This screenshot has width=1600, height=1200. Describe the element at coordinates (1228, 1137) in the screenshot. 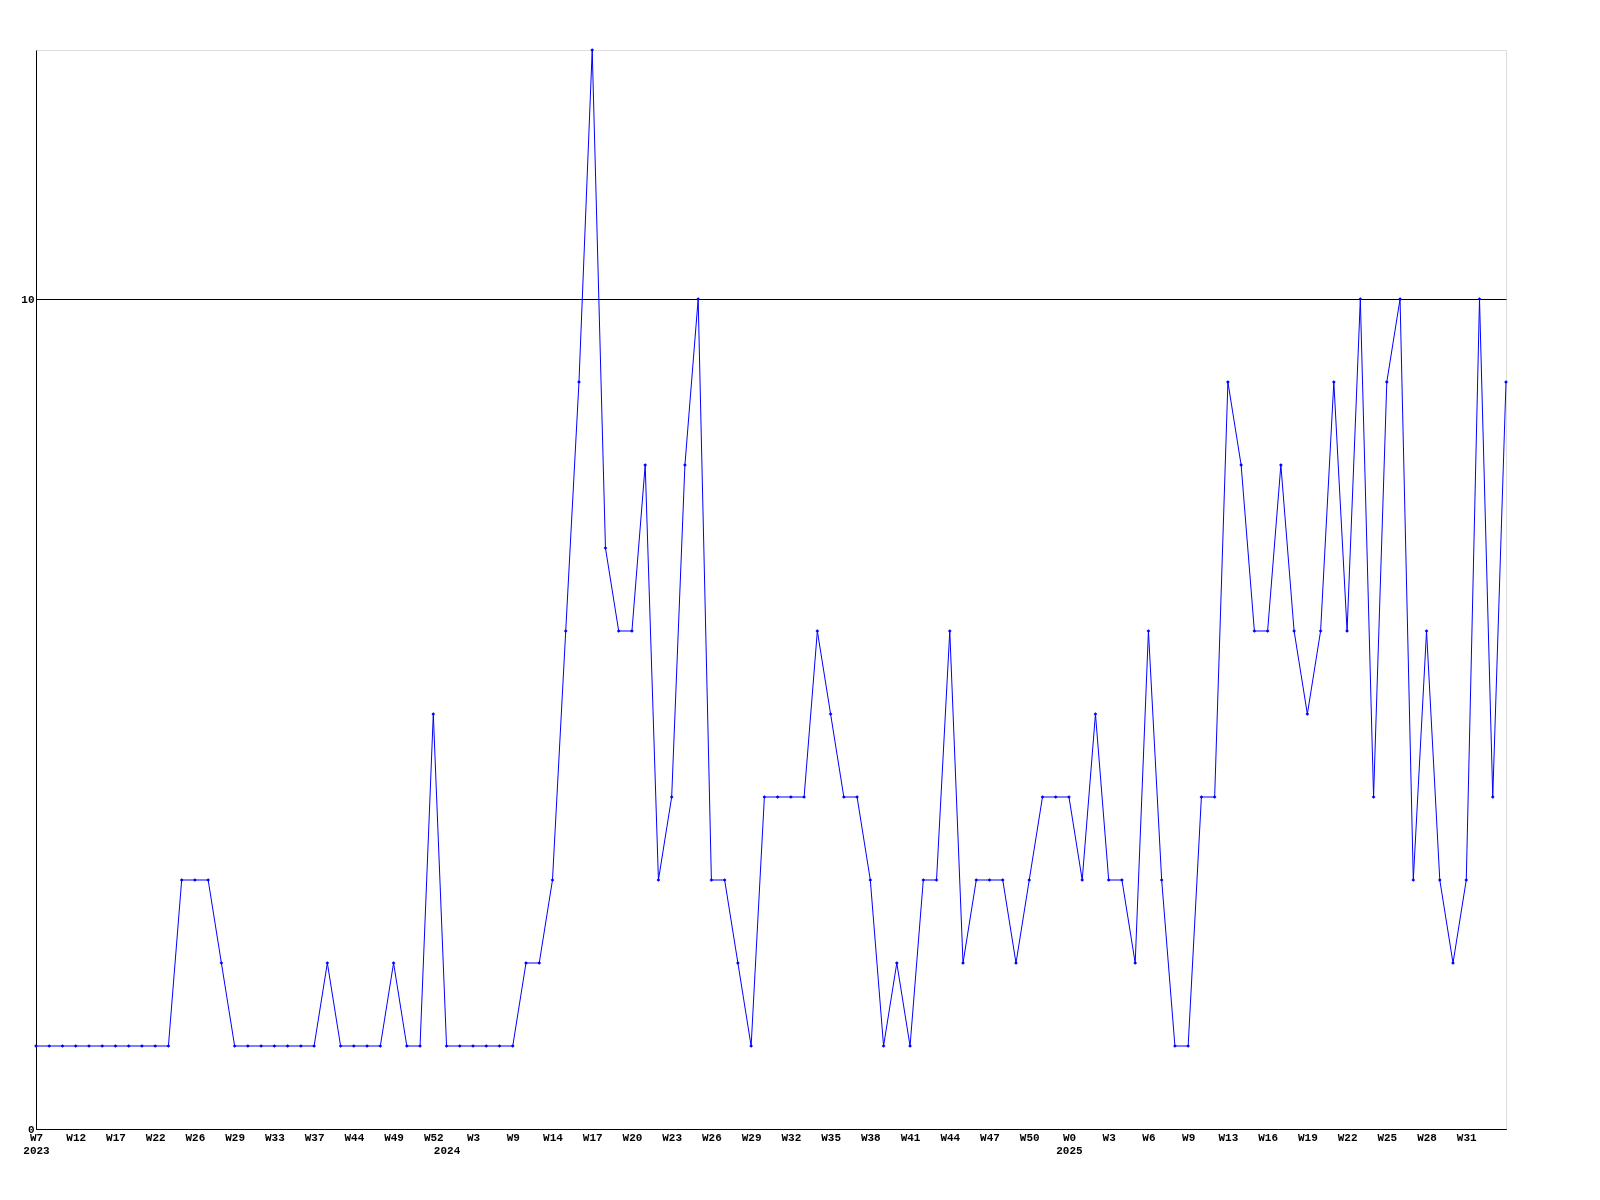

I see `x-tick-label: W13` at that location.